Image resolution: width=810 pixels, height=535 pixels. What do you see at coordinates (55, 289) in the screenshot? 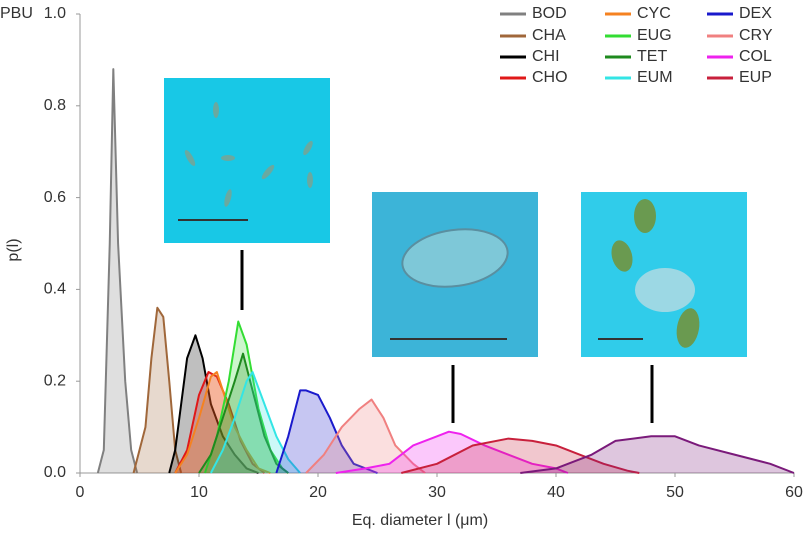
I see `y-tick-label: 0.4` at bounding box center [55, 289].